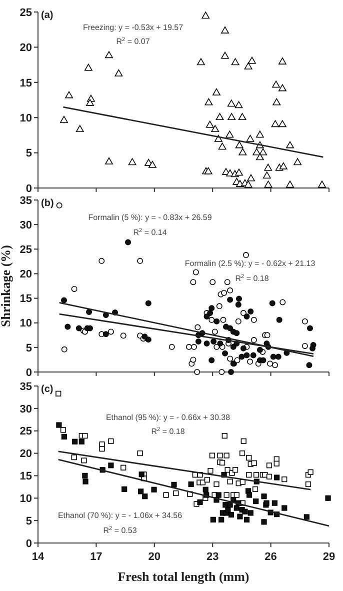 The image size is (343, 591). I want to click on annotation: Ethanol (95 %): y = - 0.66x + 30.38, so click(168, 417).